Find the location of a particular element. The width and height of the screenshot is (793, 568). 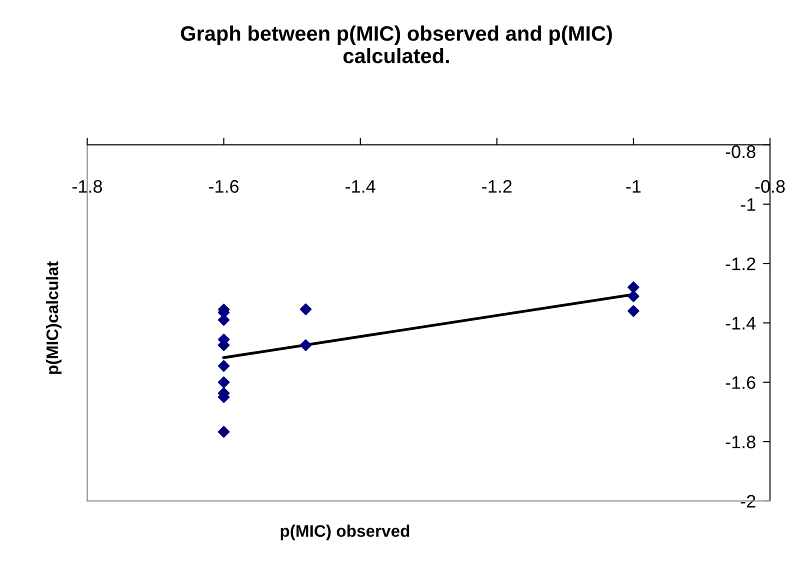

y-tick-label: -1.2 is located at coordinates (741, 263).